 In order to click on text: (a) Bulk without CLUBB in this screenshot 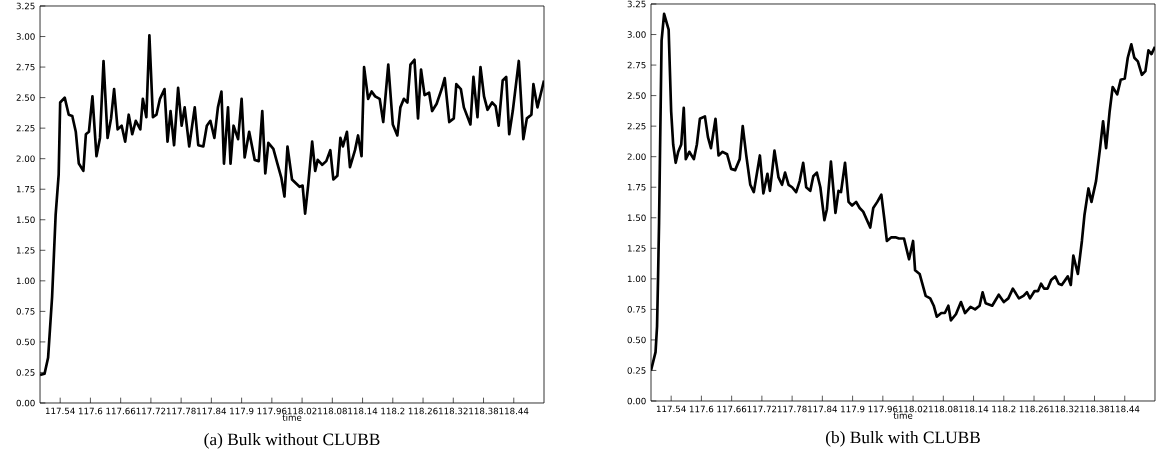, I will do `click(292, 441)`.